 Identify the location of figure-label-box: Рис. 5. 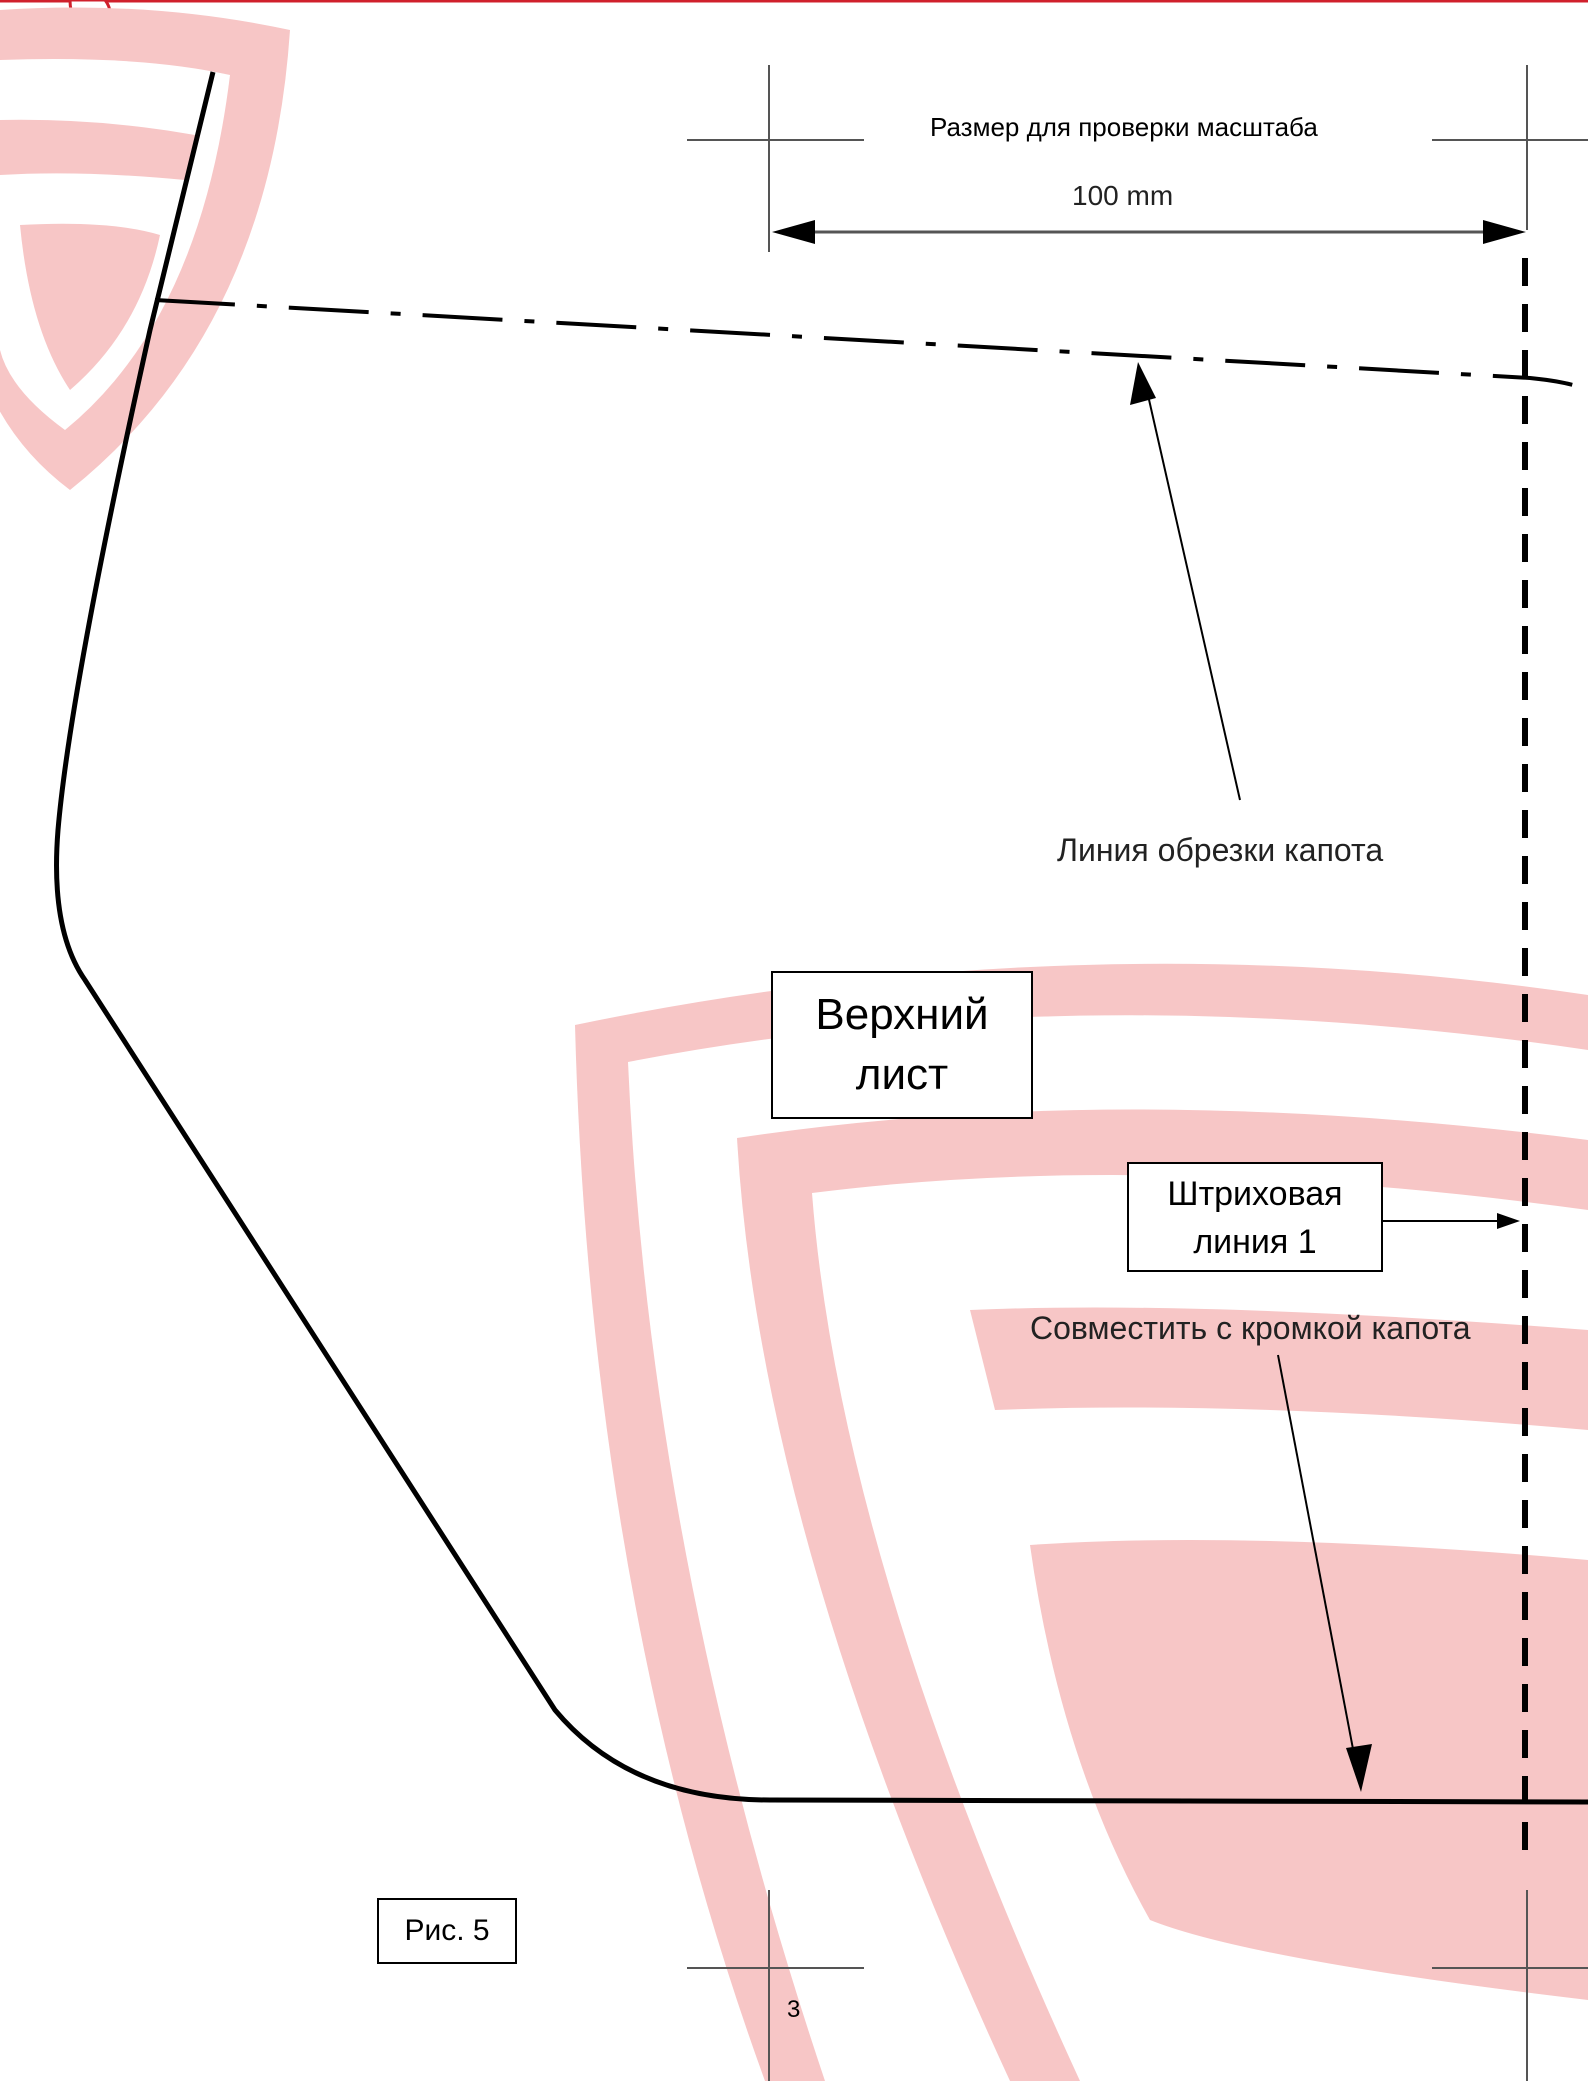
(447, 1931).